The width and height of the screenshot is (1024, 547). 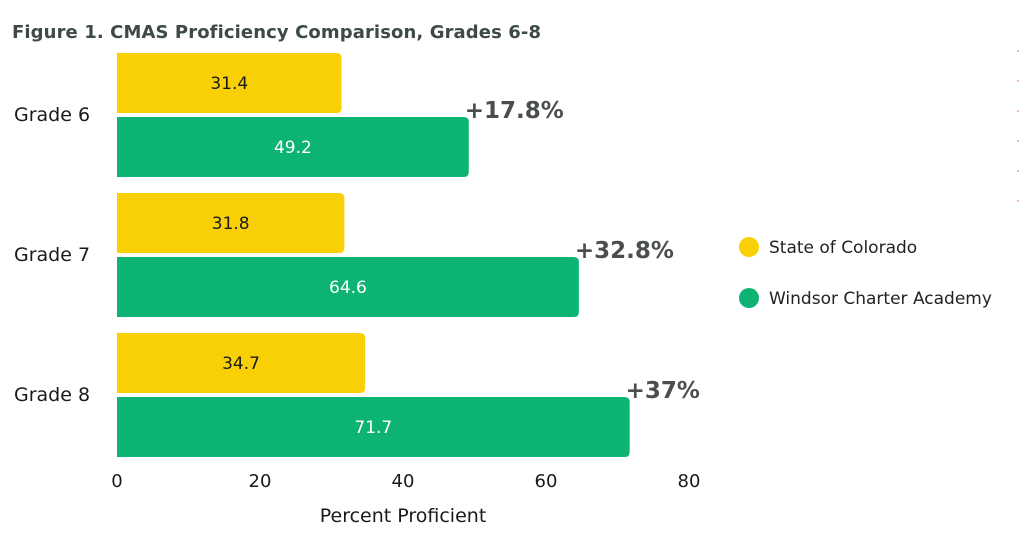 I want to click on bar-value-label: 64.6, so click(x=348, y=288).